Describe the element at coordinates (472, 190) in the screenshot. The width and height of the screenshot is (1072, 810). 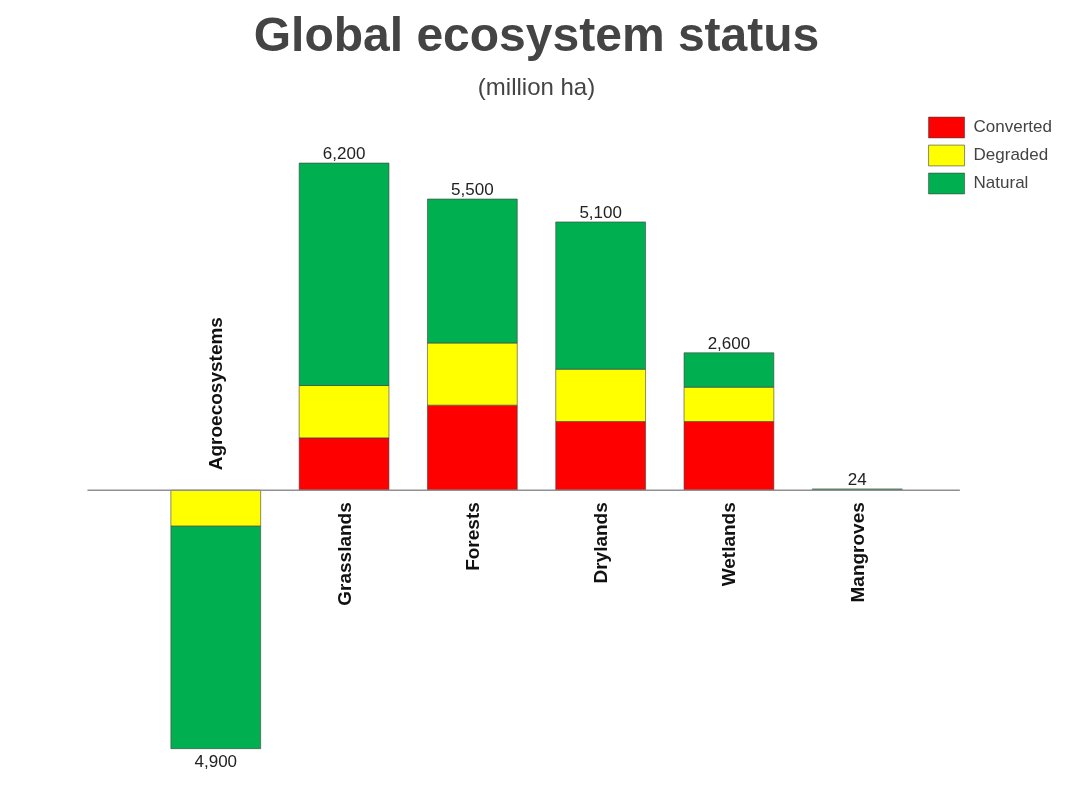
I see `annotation: 5,500` at that location.